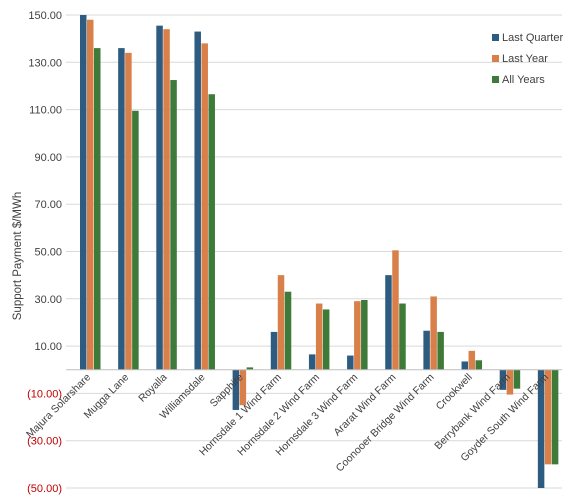 The image size is (568, 500). What do you see at coordinates (152, 387) in the screenshot?
I see `x-tick-label: Royalla` at bounding box center [152, 387].